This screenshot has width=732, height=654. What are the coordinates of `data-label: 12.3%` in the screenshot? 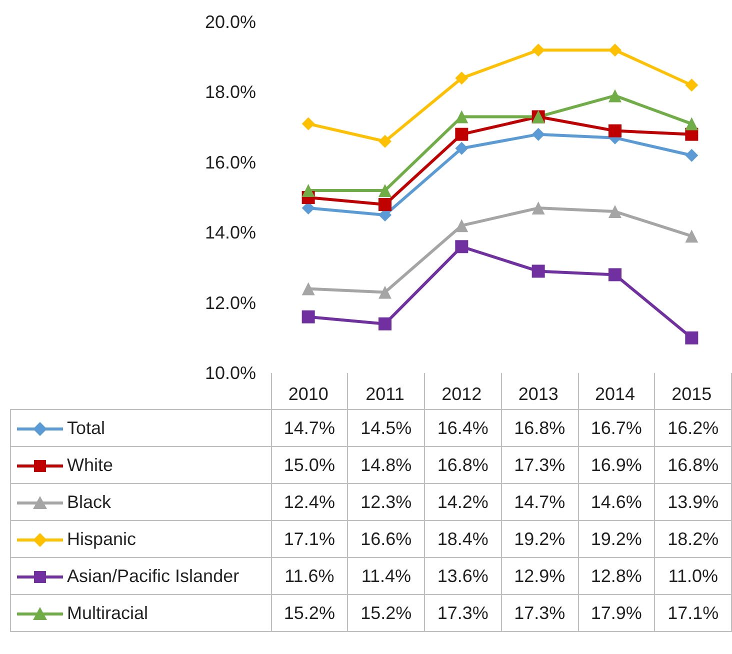 It's located at (386, 502).